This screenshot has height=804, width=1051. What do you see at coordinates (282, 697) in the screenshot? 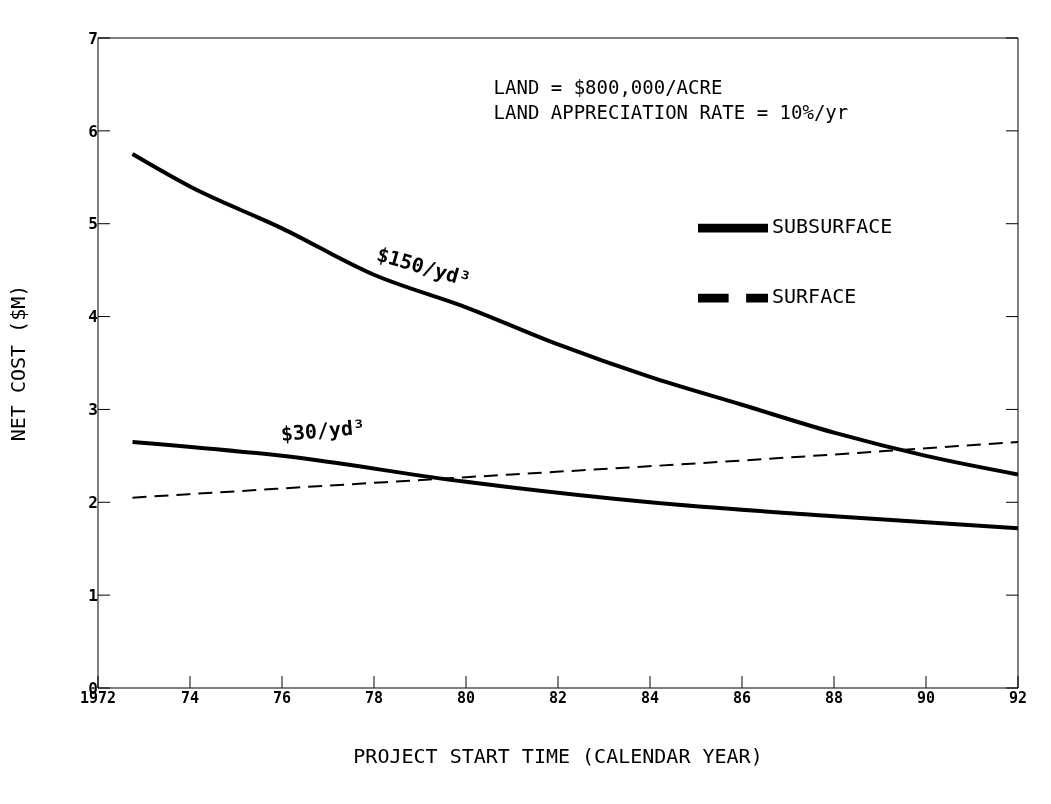
I see `x-tick-label: 76` at bounding box center [282, 697].